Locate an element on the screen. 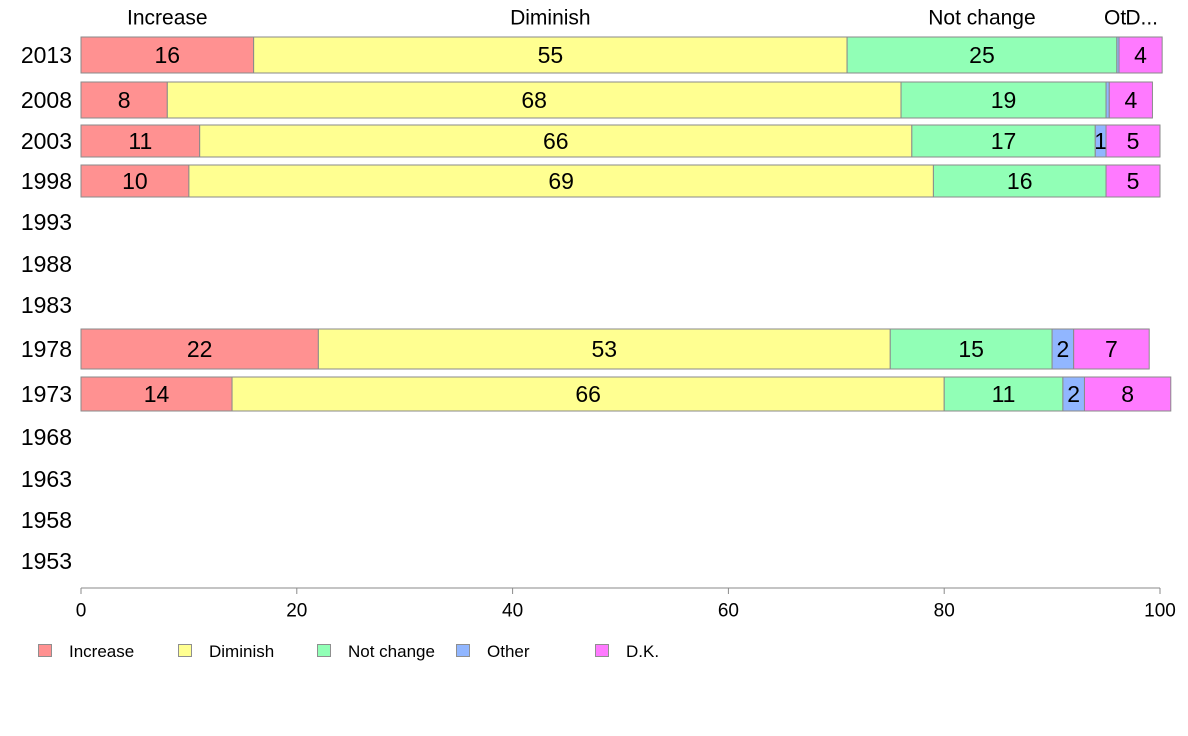 This screenshot has width=1188, height=736. bar-1978-not-change is located at coordinates (971, 349).